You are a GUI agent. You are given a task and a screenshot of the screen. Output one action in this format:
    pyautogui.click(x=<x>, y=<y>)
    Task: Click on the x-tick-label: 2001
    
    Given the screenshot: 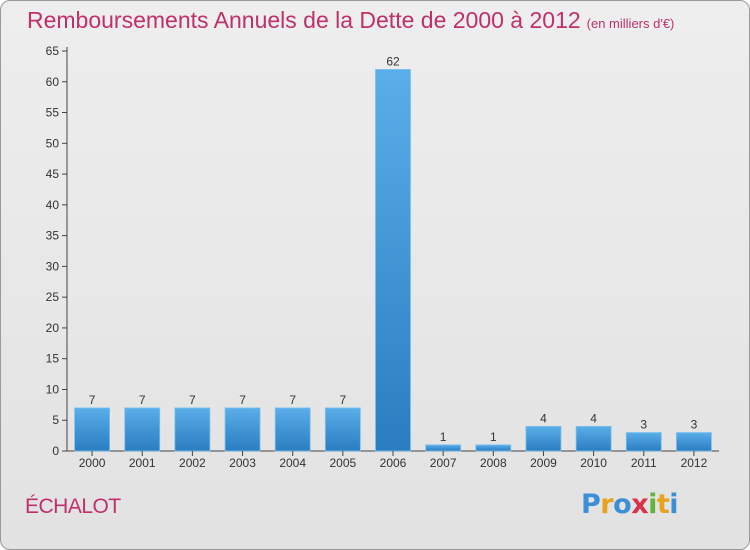 What is the action you would take?
    pyautogui.click(x=142, y=463)
    